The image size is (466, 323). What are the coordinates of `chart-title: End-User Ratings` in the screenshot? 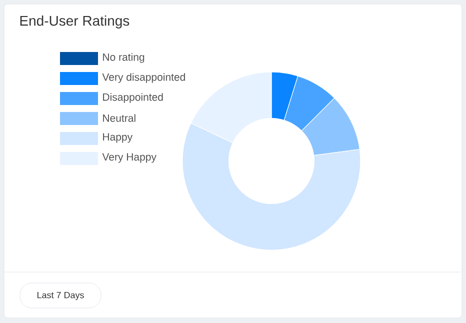 It's located at (75, 22).